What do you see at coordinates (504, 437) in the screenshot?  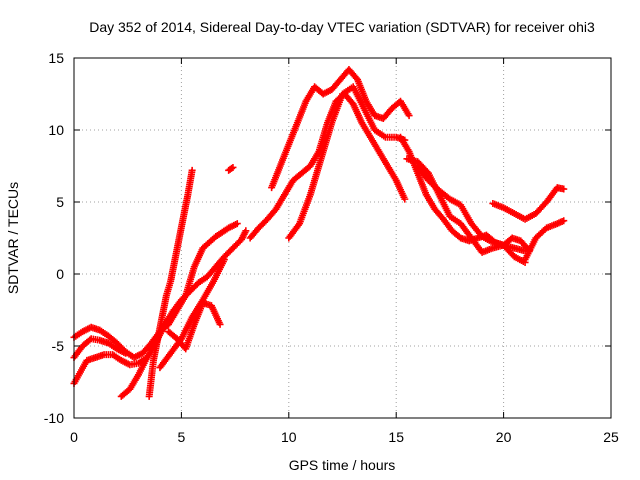 I see `x-tick-label: 20` at bounding box center [504, 437].